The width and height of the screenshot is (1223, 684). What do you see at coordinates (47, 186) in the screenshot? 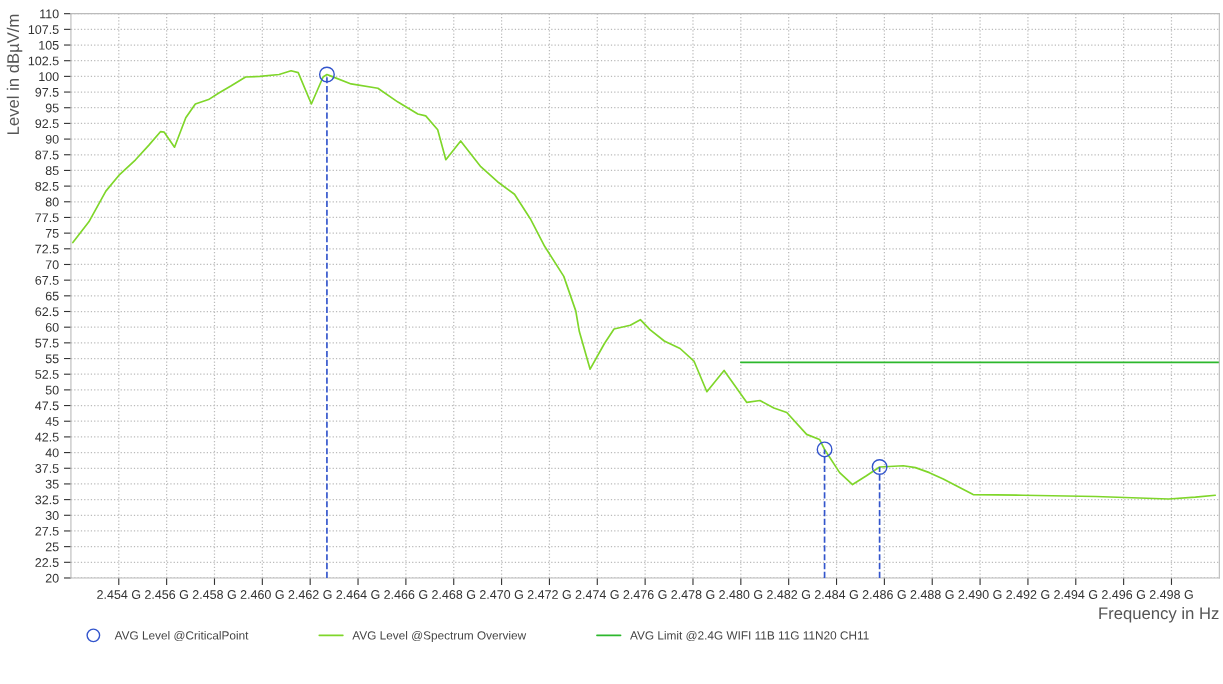
I see `y-tick-label: 82.5` at bounding box center [47, 186].